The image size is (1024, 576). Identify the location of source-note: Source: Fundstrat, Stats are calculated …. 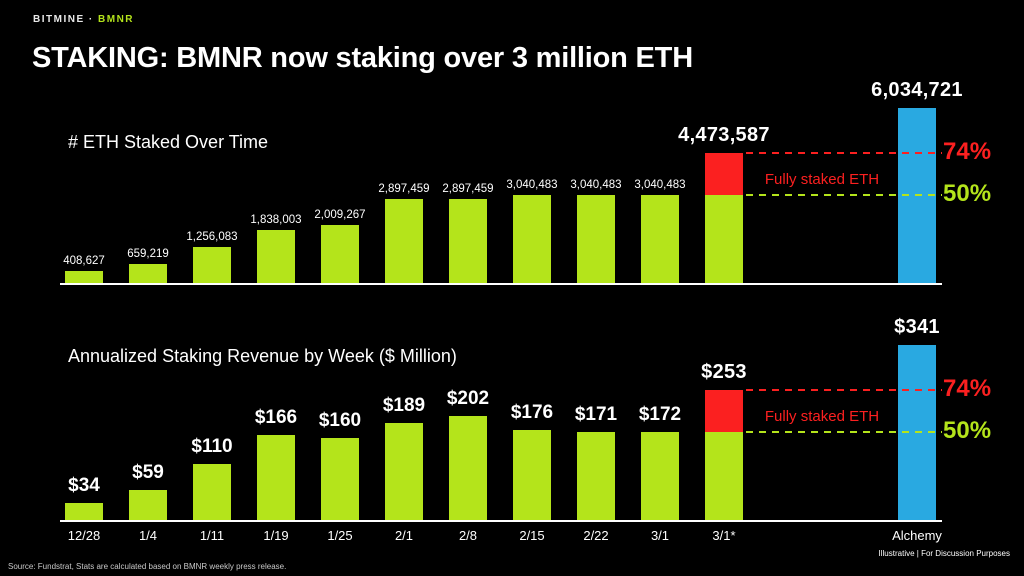
(147, 566).